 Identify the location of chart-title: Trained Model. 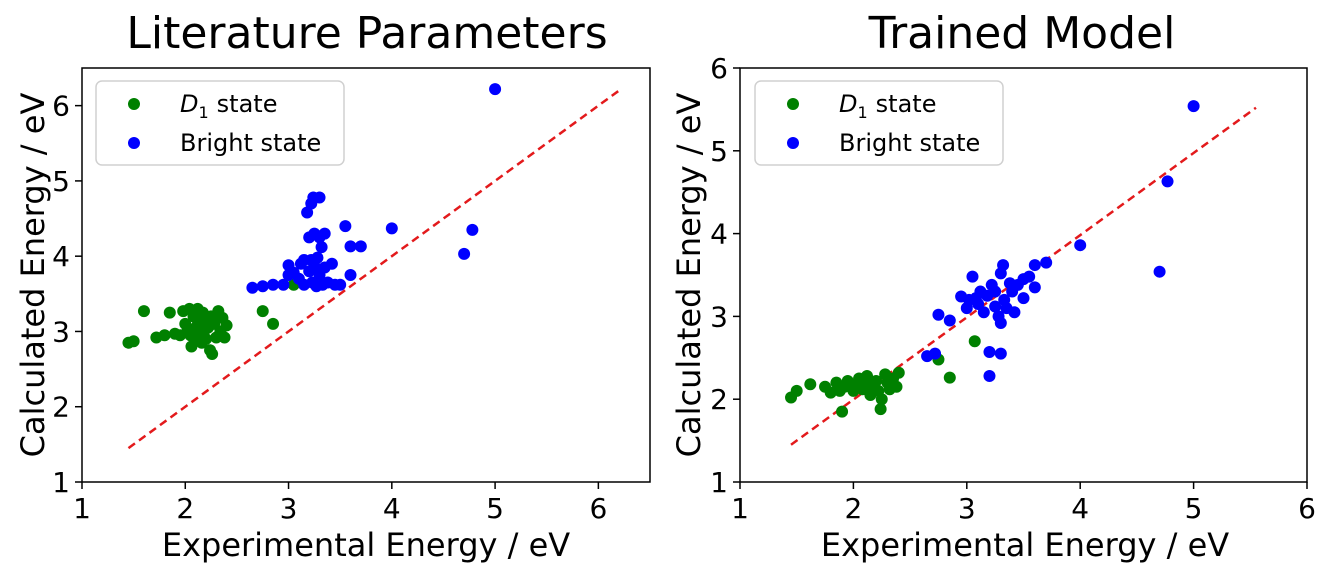
(1022, 33).